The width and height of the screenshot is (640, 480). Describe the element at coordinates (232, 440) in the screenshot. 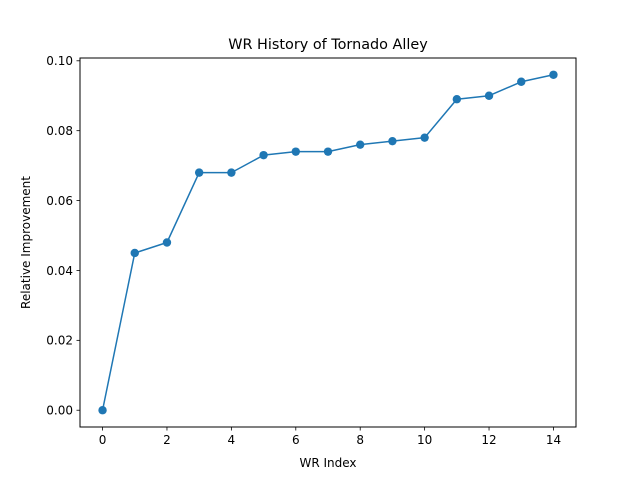

I see `x-tick-label: 4` at that location.